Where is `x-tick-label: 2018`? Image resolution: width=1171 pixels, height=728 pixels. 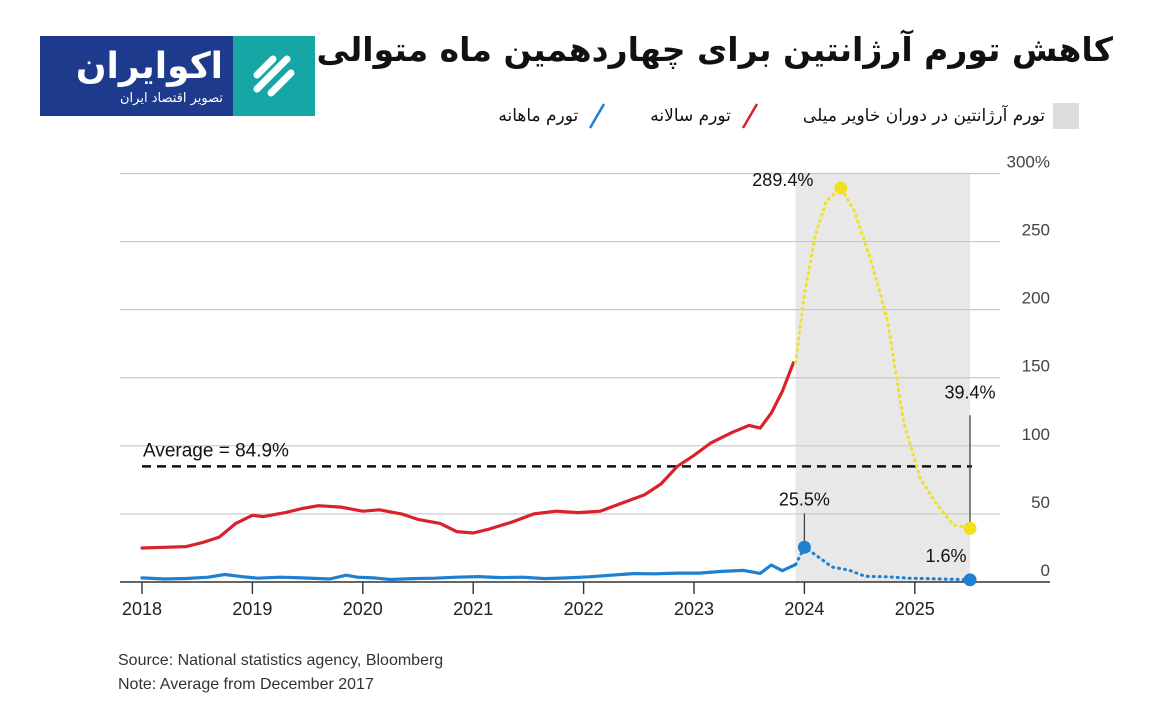
x-tick-label: 2018 is located at coordinates (142, 609).